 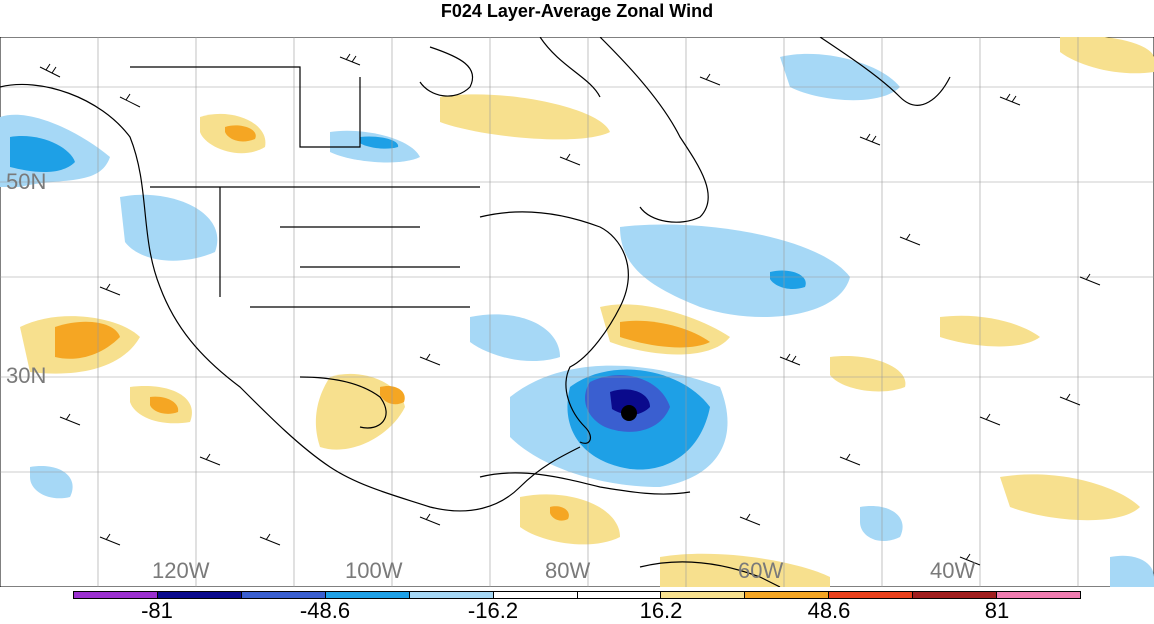 What do you see at coordinates (577, 11) in the screenshot?
I see `chart-title: F024 Layer-Average Zonal Wind` at bounding box center [577, 11].